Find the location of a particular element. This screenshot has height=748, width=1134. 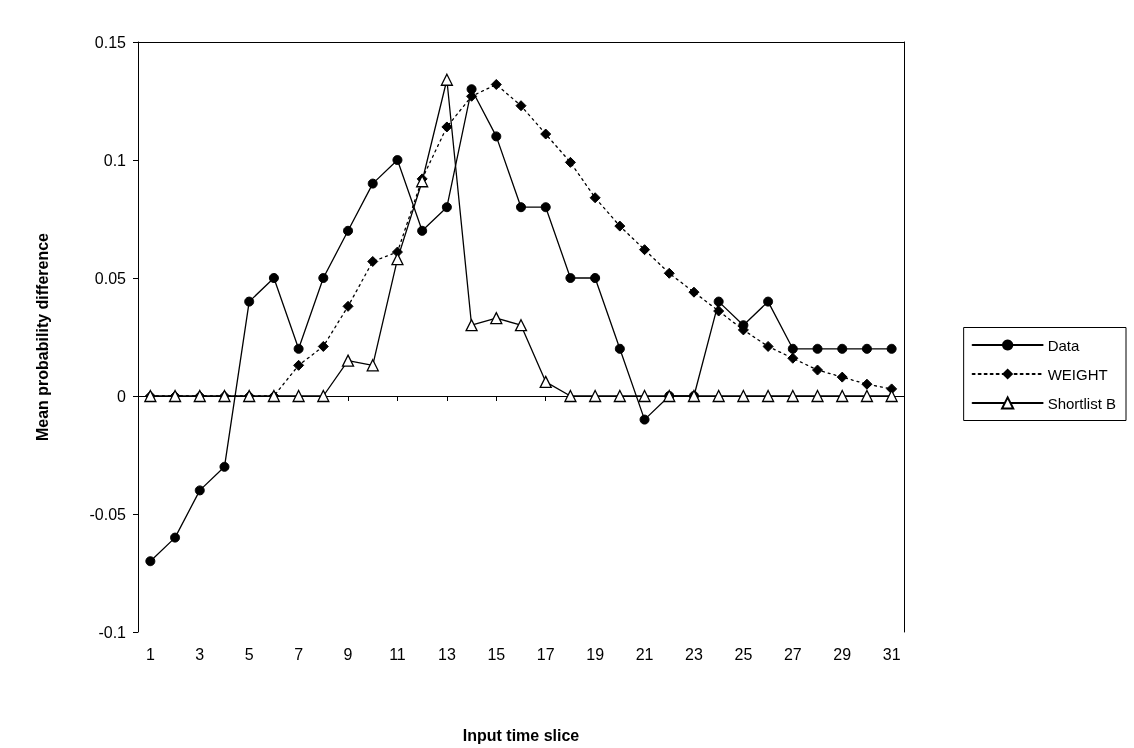

y-tick-label: 0 is located at coordinates (122, 396).